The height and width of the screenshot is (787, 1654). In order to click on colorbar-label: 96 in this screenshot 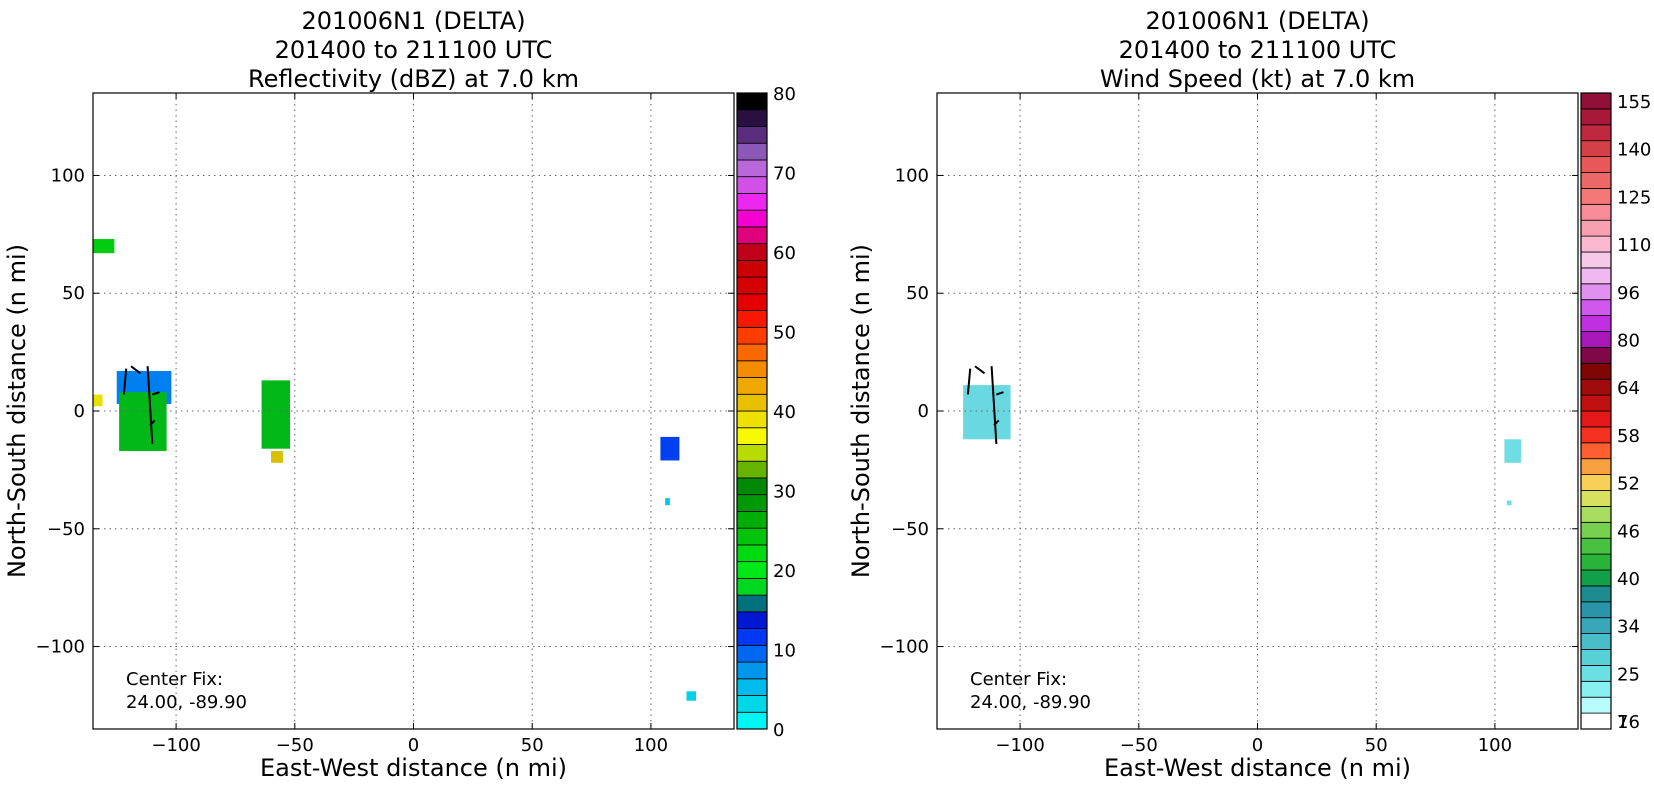, I will do `click(1628, 293)`.